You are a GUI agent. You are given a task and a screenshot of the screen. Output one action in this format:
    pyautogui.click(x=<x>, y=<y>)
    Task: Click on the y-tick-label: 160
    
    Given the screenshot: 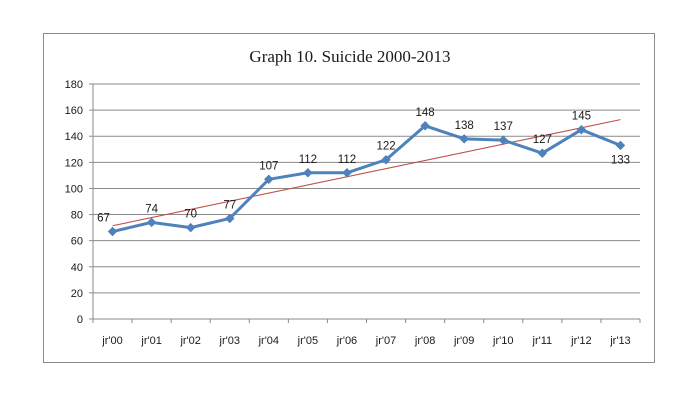 What is the action you would take?
    pyautogui.click(x=74, y=111)
    